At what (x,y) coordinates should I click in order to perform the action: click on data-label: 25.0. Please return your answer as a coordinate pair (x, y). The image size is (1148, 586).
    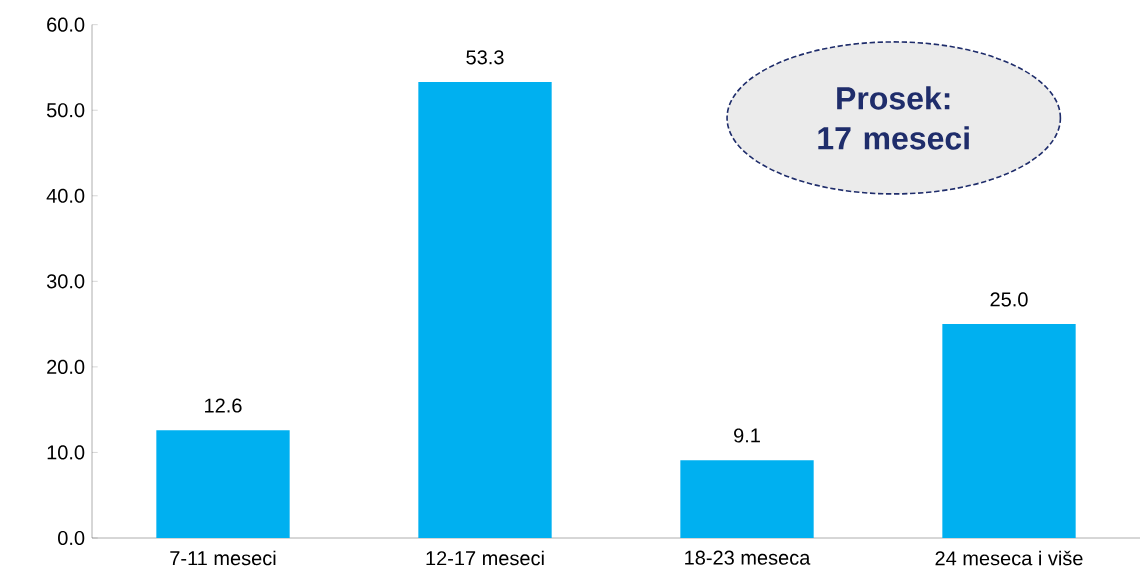
    Looking at the image, I should click on (1009, 299).